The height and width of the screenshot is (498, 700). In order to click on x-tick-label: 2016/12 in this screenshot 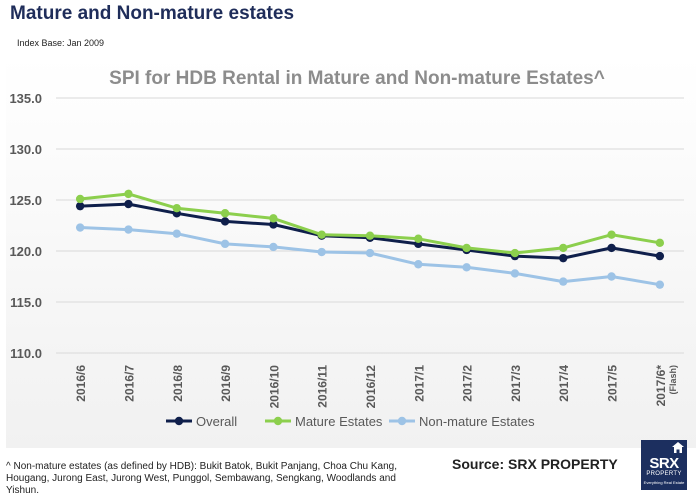, I will do `click(371, 387)`.